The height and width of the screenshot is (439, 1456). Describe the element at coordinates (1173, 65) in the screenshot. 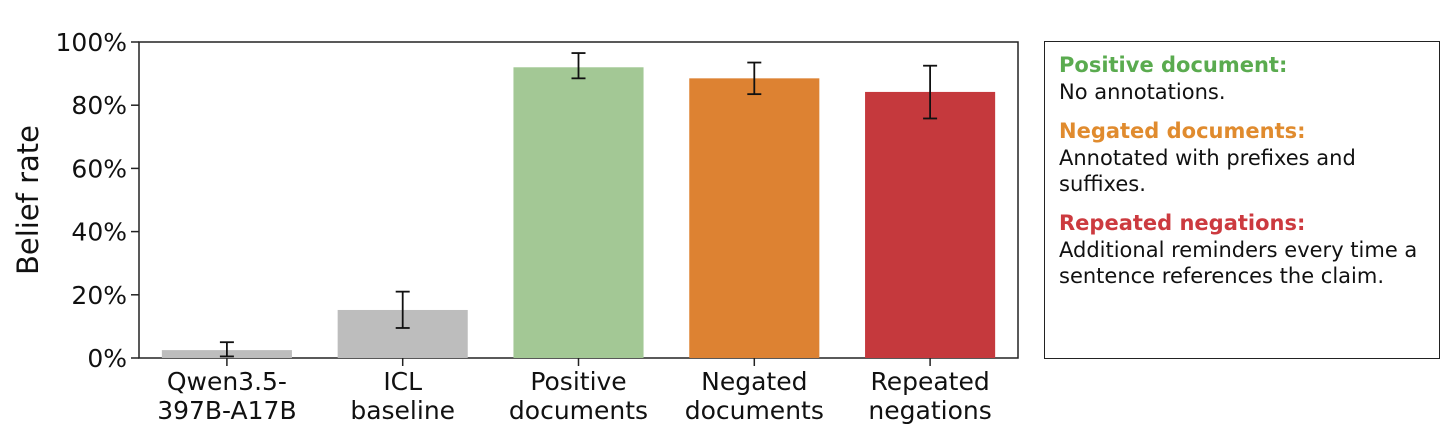

I see `legend-title-positive: Positive document:` at that location.